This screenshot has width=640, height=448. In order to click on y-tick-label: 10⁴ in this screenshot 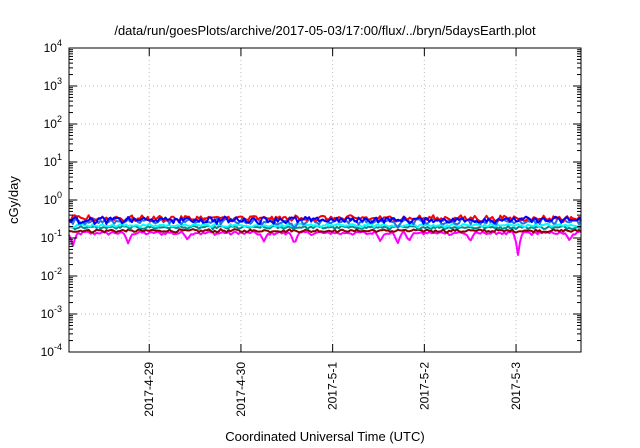, I will do `click(53, 46)`.